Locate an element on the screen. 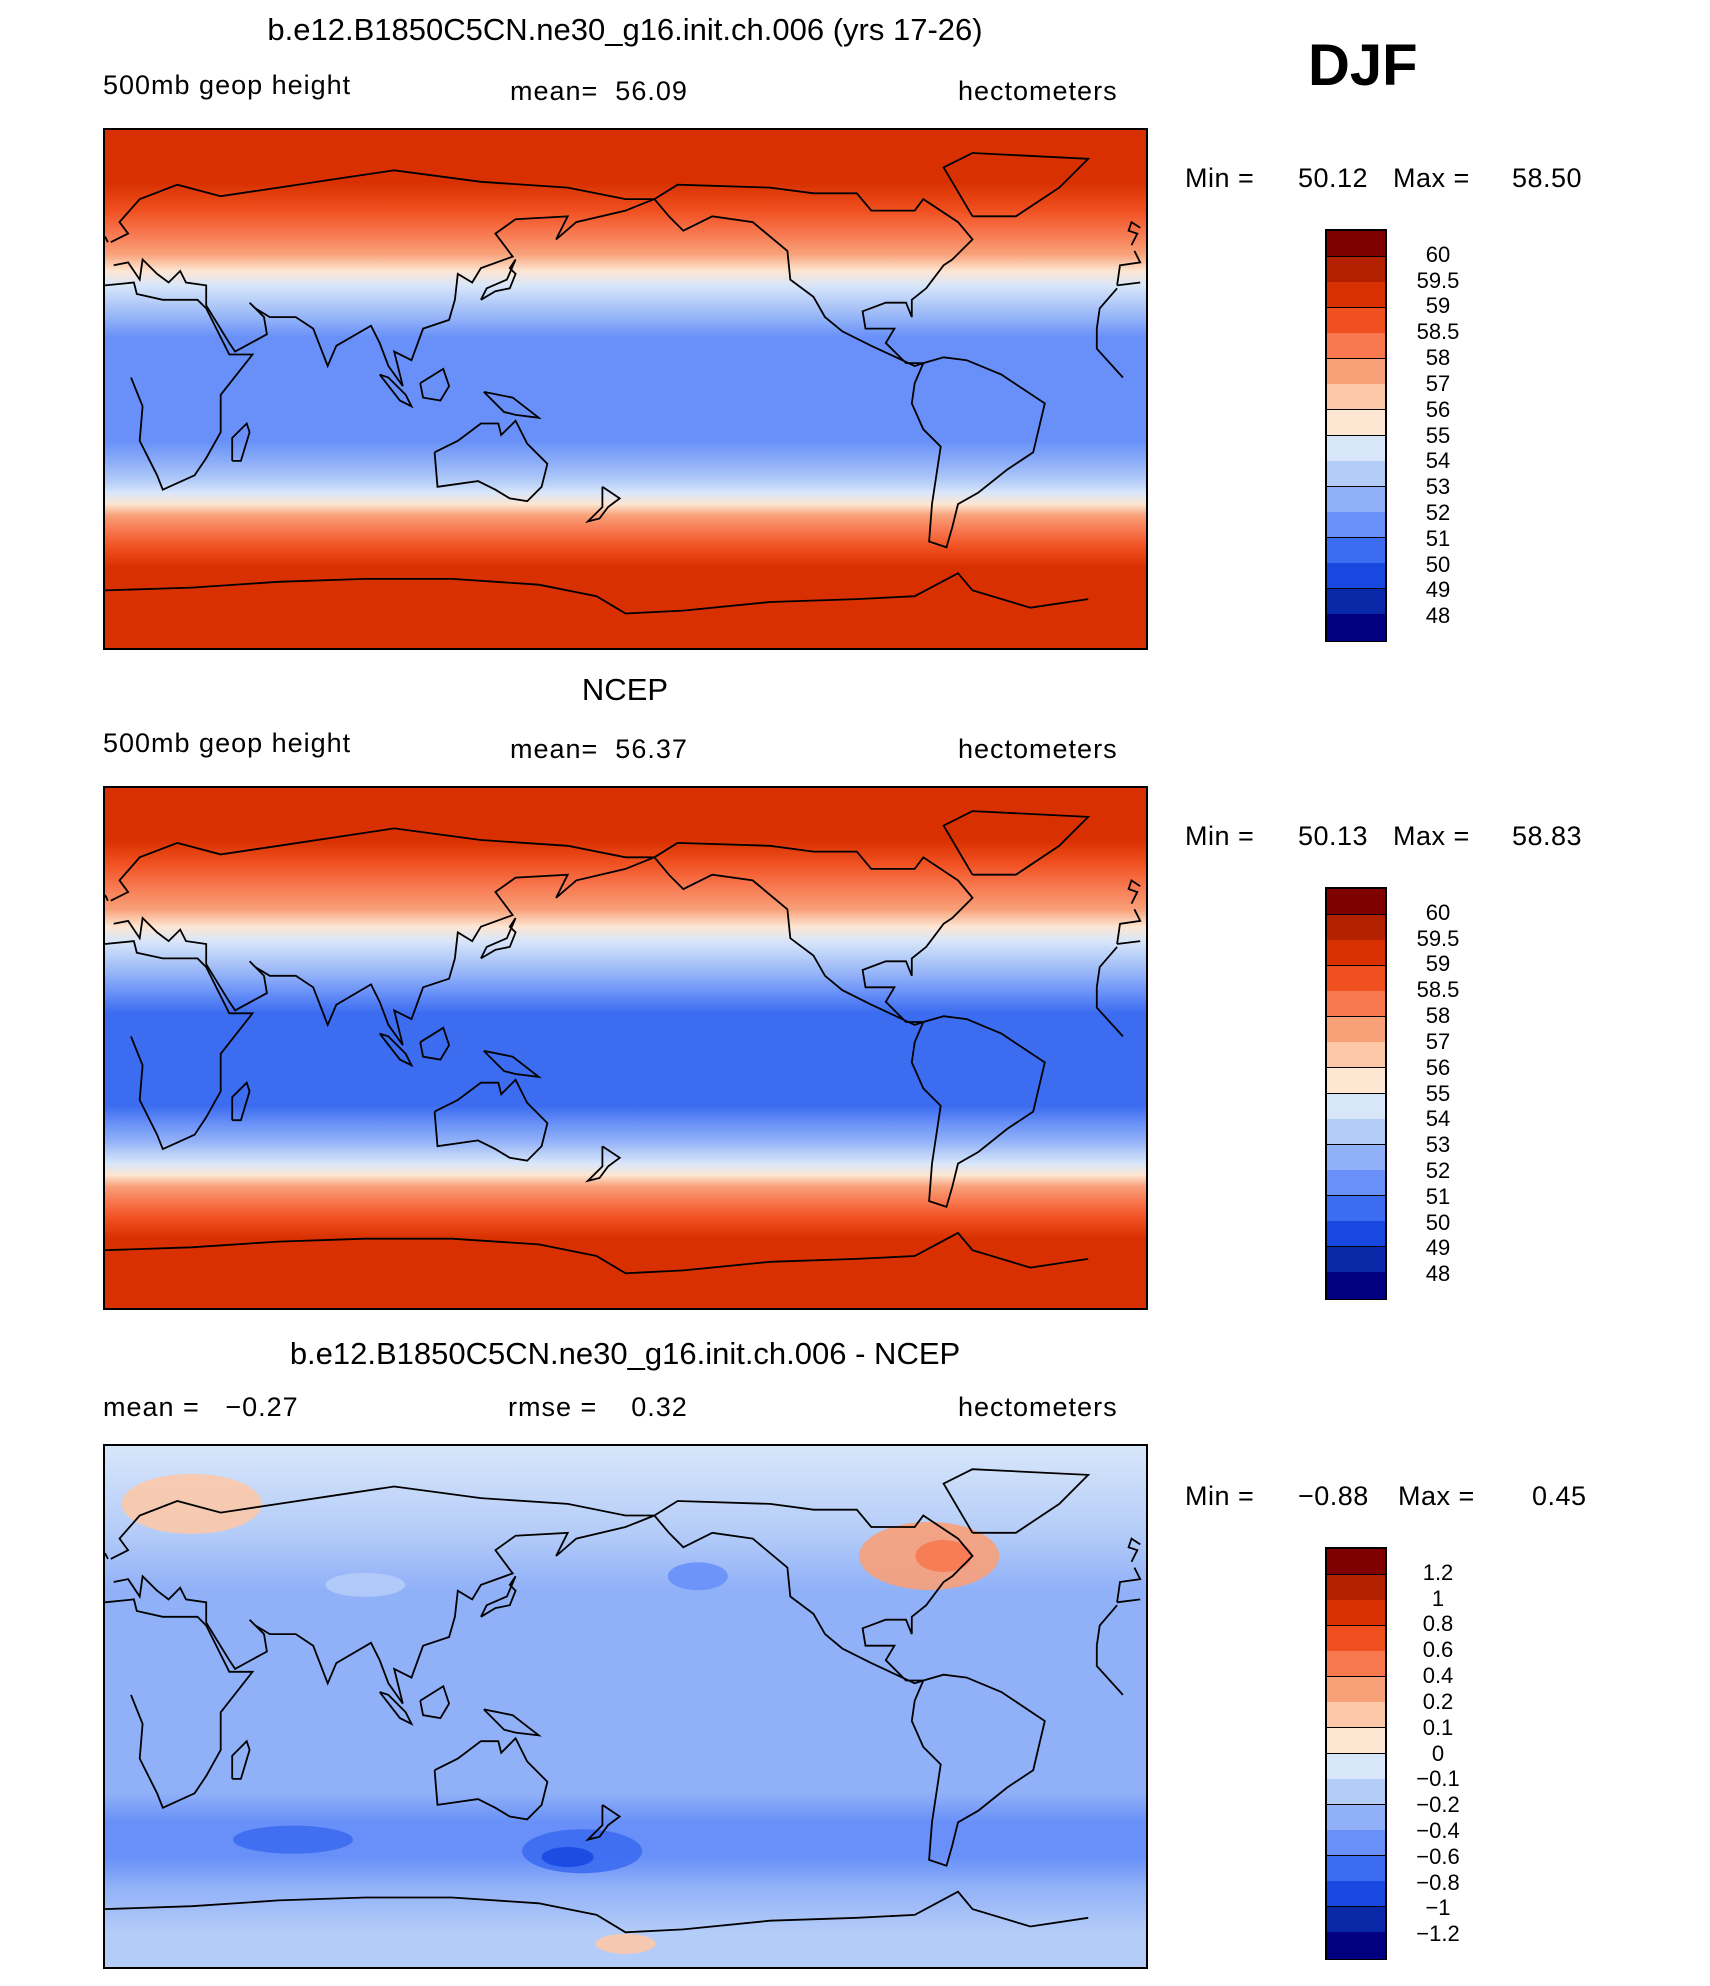  panel-2-max-value: 58.83 is located at coordinates (1547, 836).